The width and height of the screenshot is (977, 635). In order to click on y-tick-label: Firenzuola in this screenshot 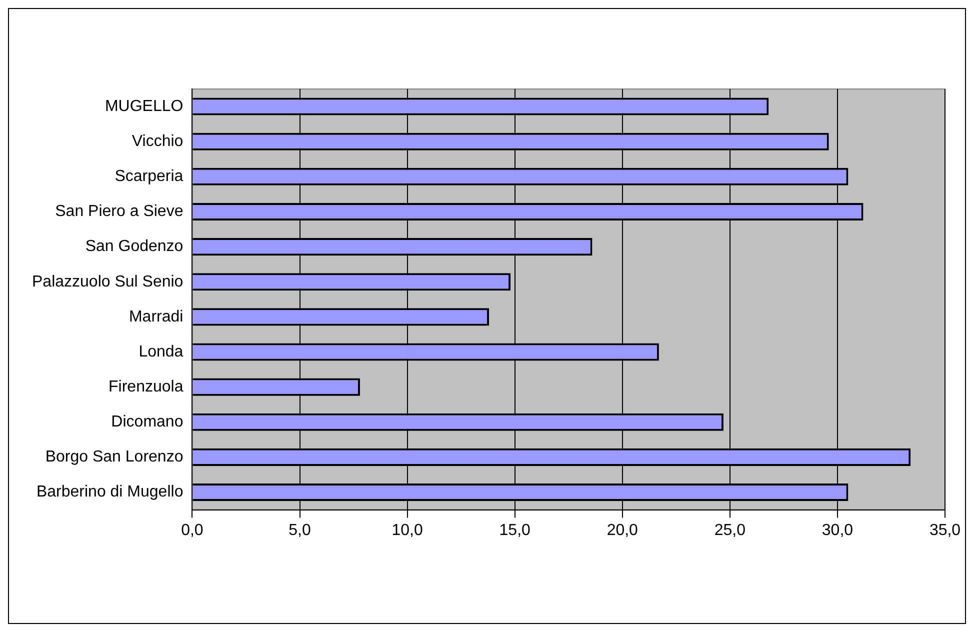, I will do `click(146, 387)`.